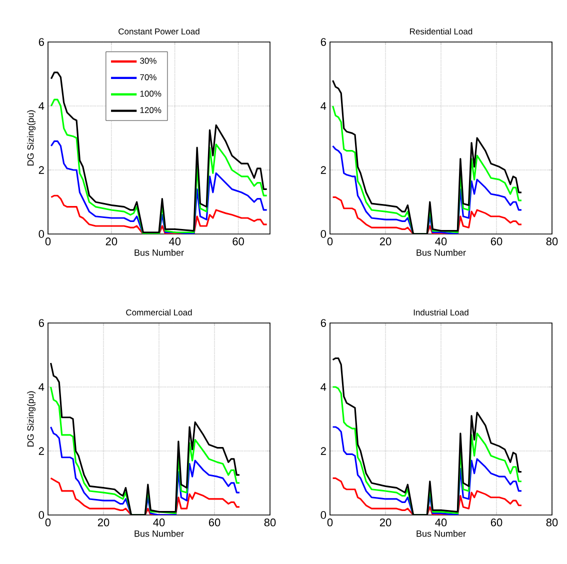 This screenshot has height=564, width=567. Describe the element at coordinates (159, 312) in the screenshot. I see `chart-title: Commercial Load` at that location.